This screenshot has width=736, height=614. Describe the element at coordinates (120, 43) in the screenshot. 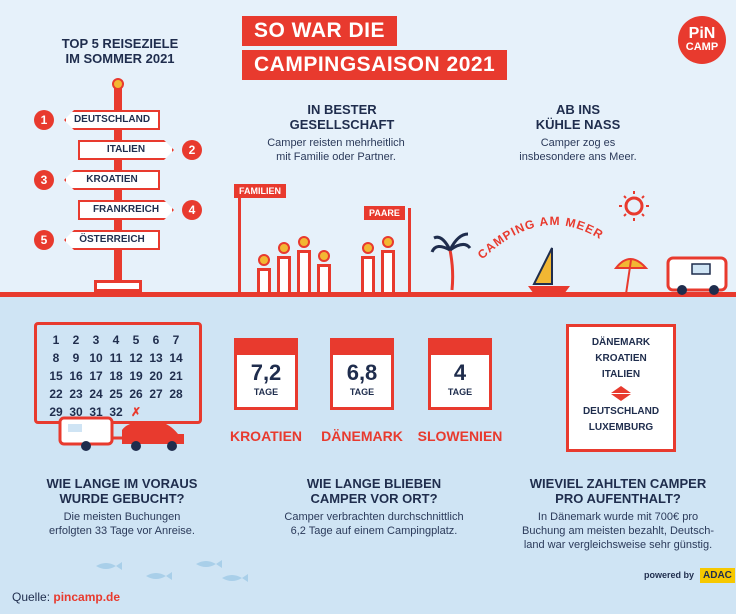

I see `top5-heading-line-1: TOP 5 REISEZIELE` at that location.